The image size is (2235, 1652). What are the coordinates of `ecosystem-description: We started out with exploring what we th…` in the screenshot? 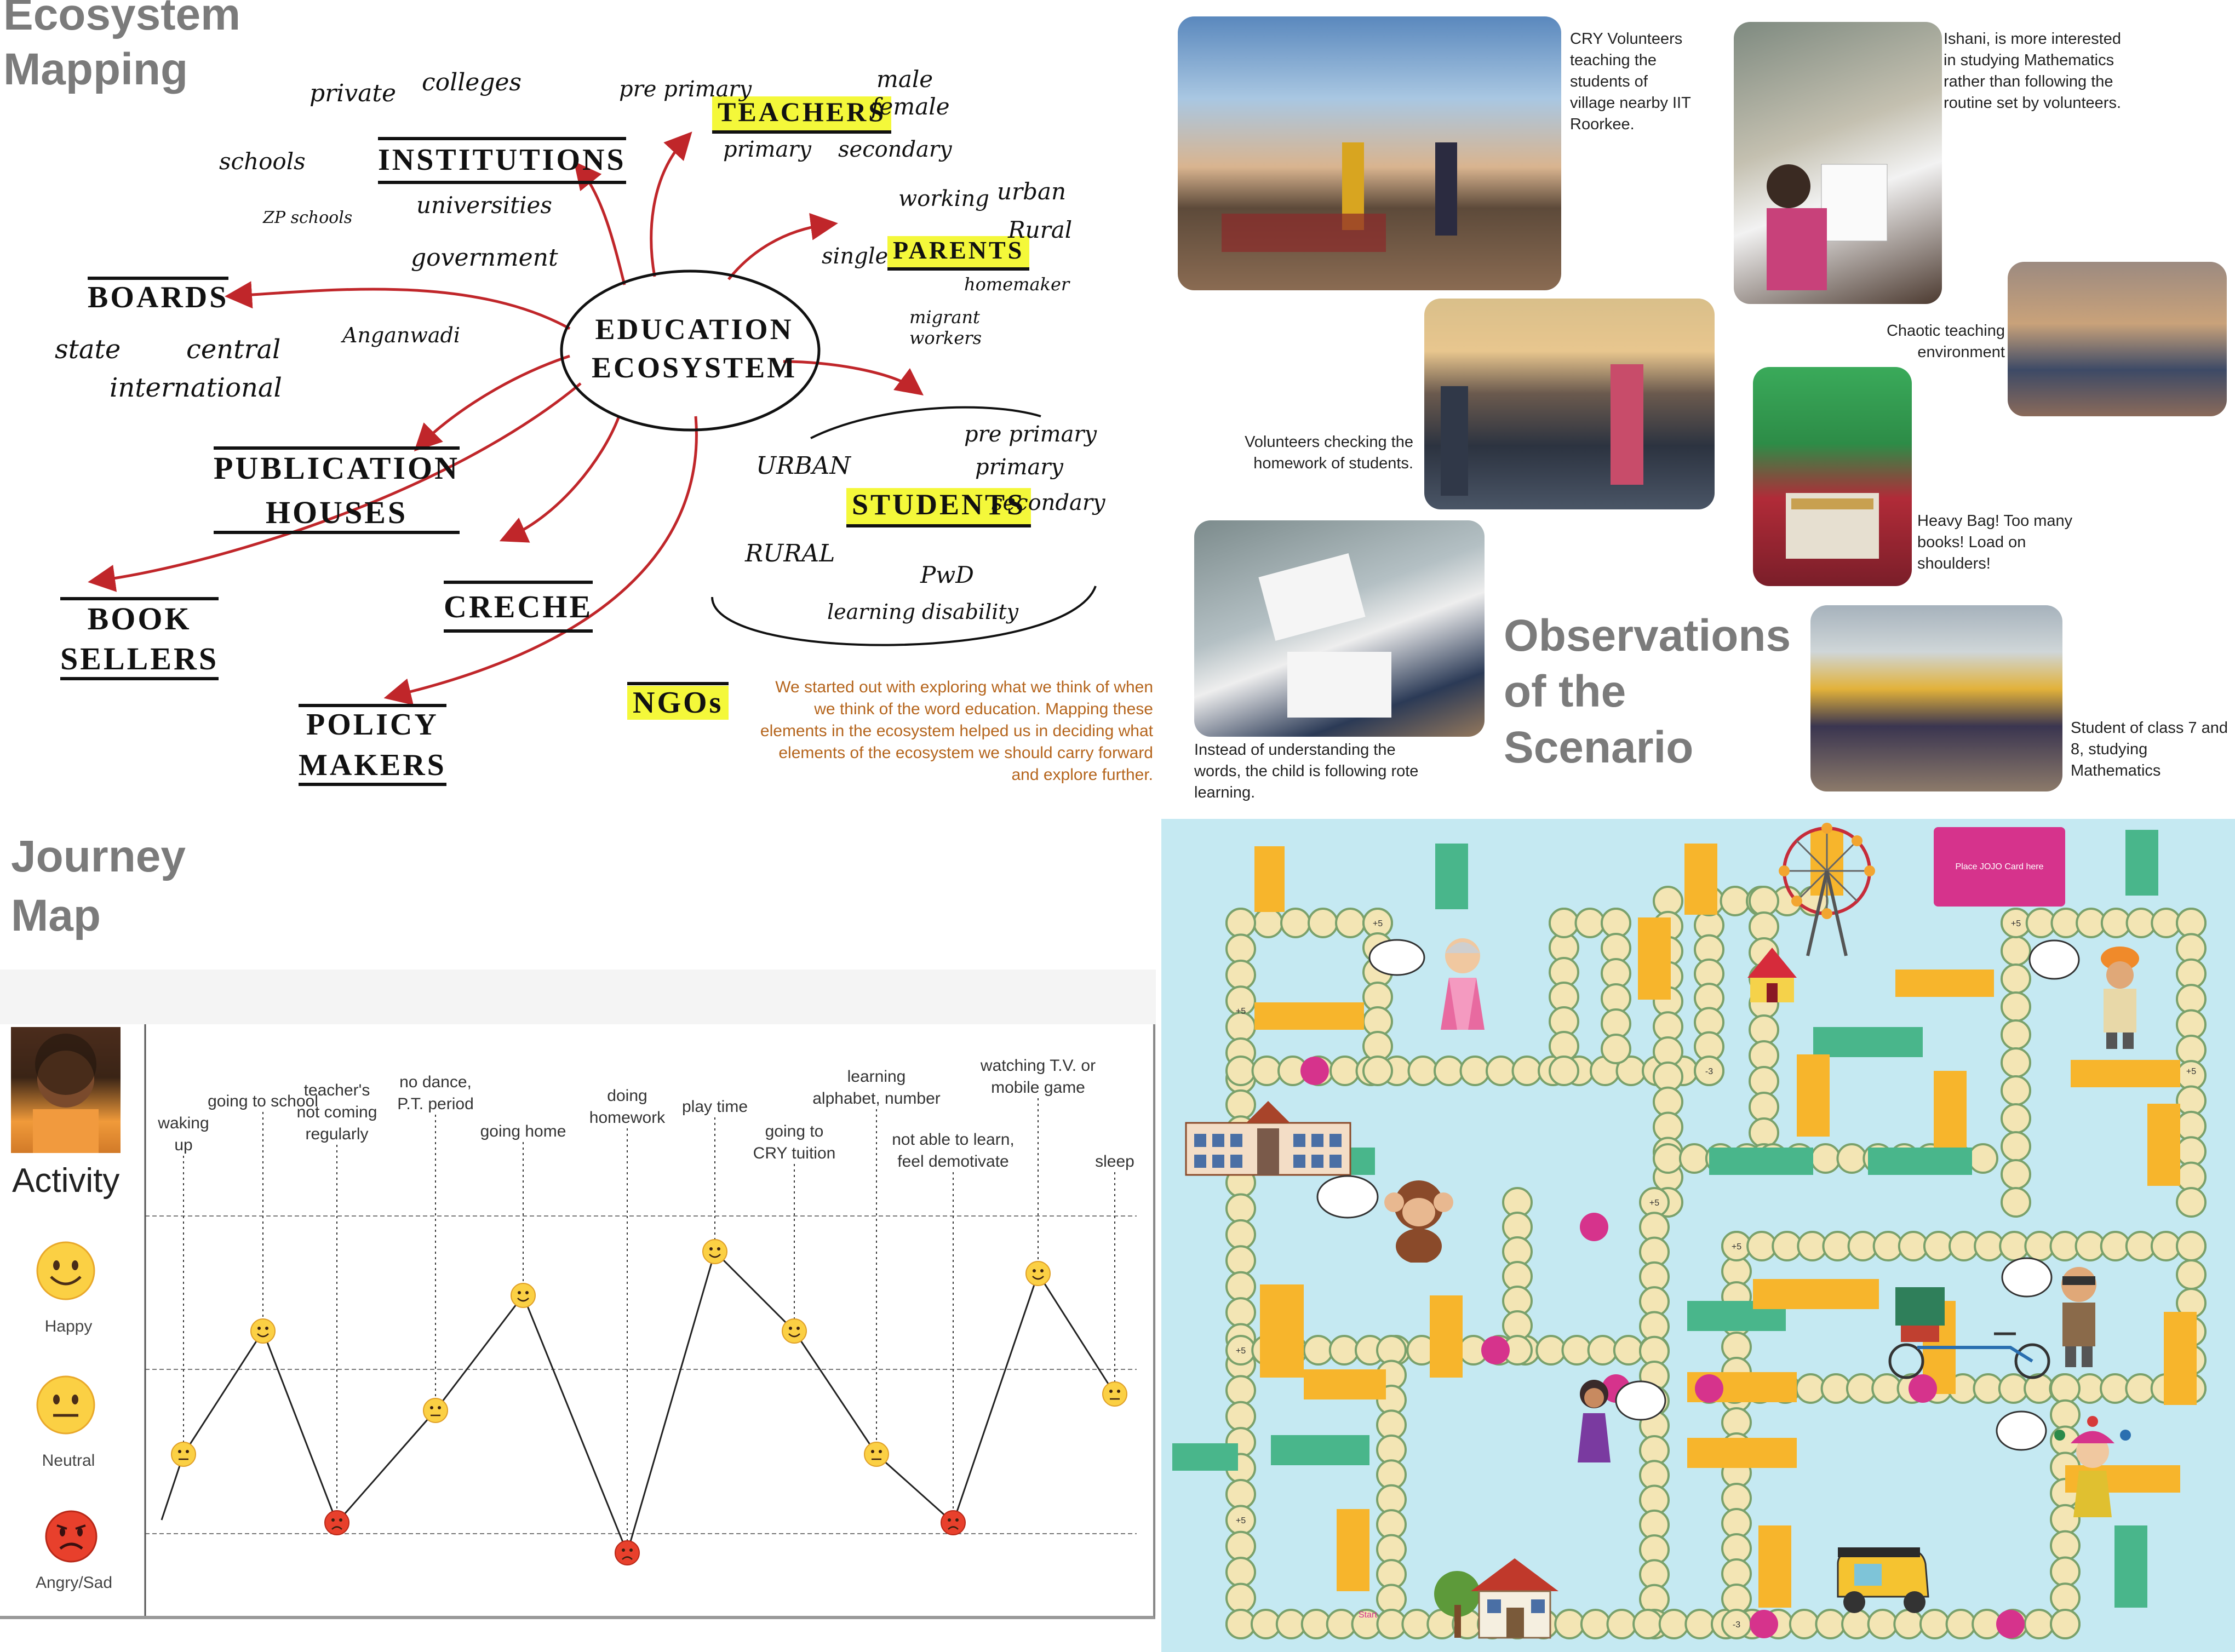 It's located at (957, 731).